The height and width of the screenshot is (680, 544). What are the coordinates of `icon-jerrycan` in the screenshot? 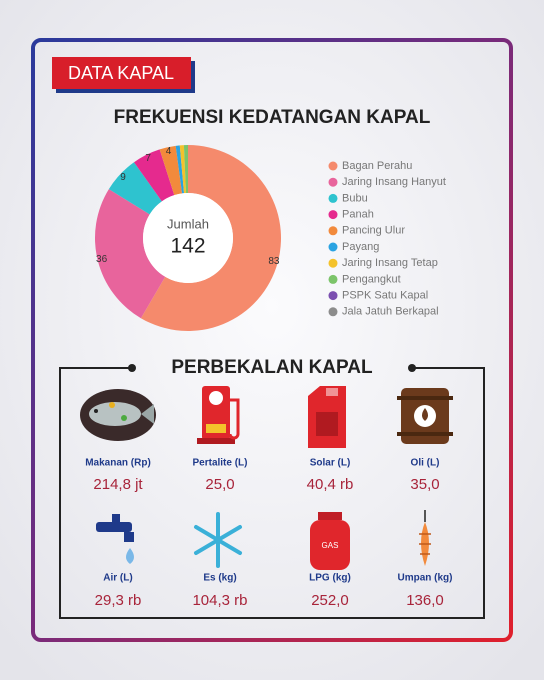 It's located at (327, 417).